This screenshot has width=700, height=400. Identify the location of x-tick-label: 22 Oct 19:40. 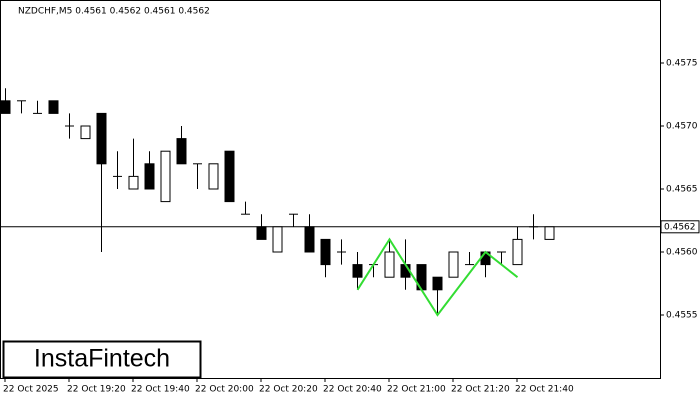
(160, 390).